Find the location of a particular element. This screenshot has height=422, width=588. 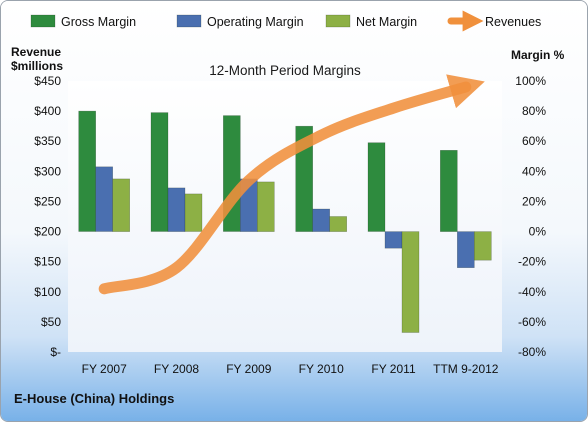

right-tick-label: -60% is located at coordinates (532, 322).